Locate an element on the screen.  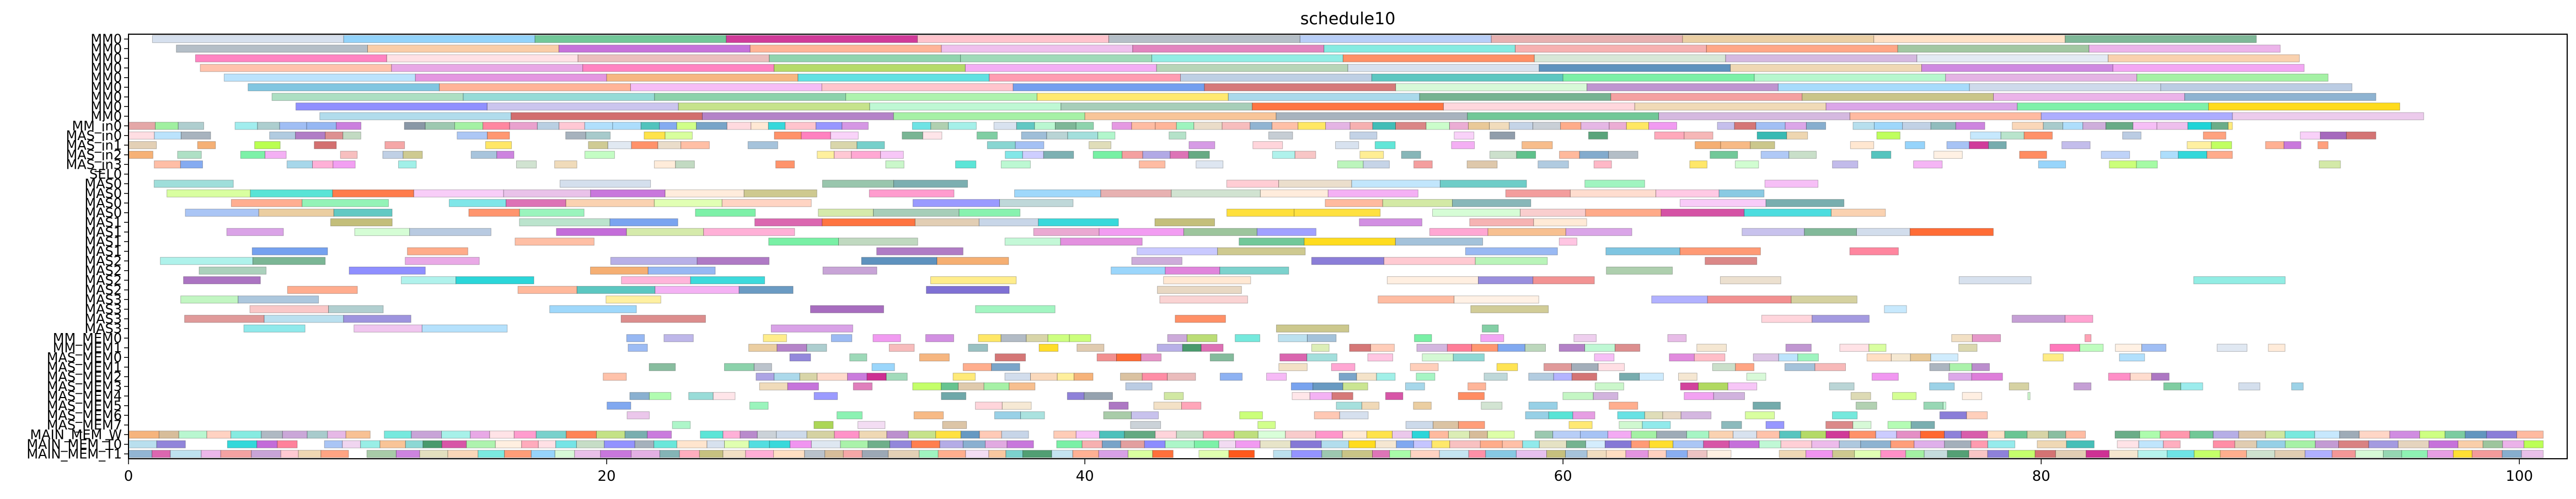
x-tick-label: 60 is located at coordinates (1563, 476).